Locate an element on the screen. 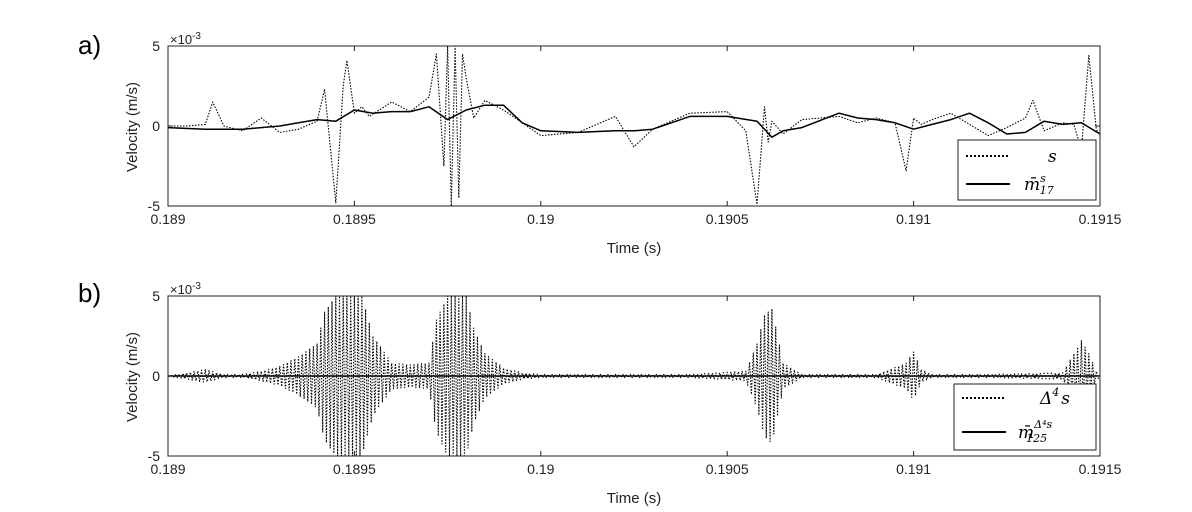 This screenshot has height=512, width=1192. panel-b-y-axis-label: Velocity (m/s) is located at coordinates (132, 377).